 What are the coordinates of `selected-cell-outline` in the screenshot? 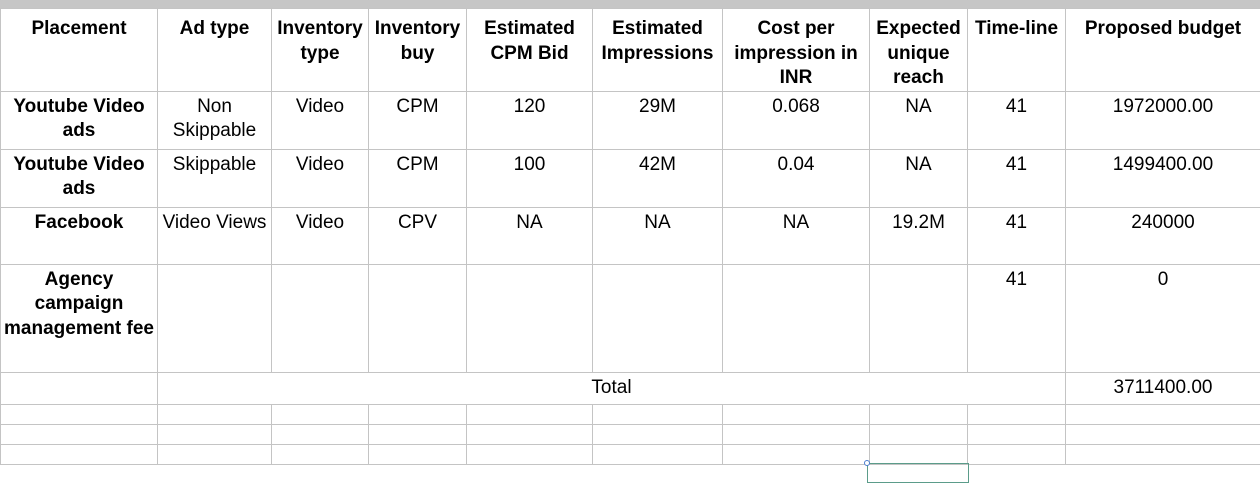 It's located at (918, 473).